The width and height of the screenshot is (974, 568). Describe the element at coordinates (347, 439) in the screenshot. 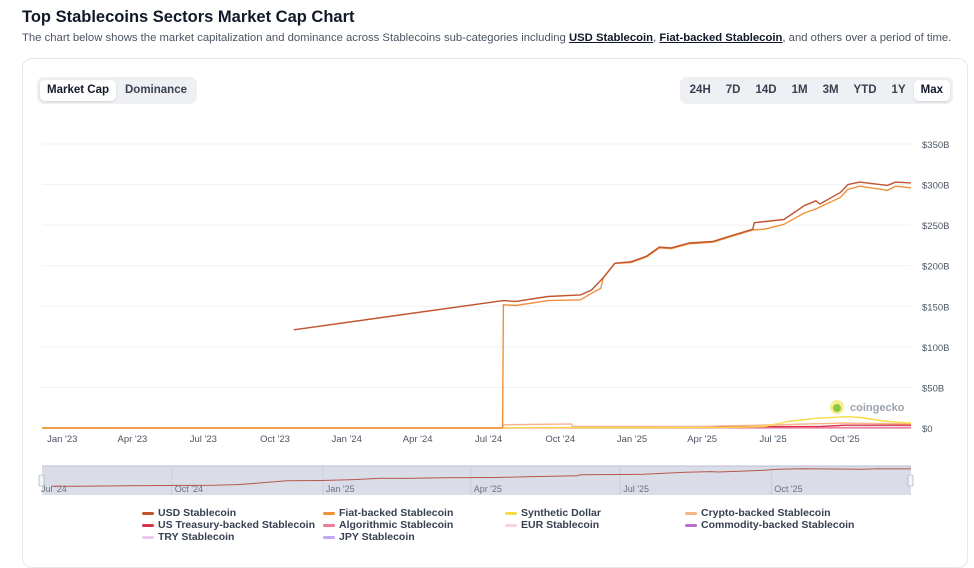

I see `x-tick-label: Jan '24` at that location.